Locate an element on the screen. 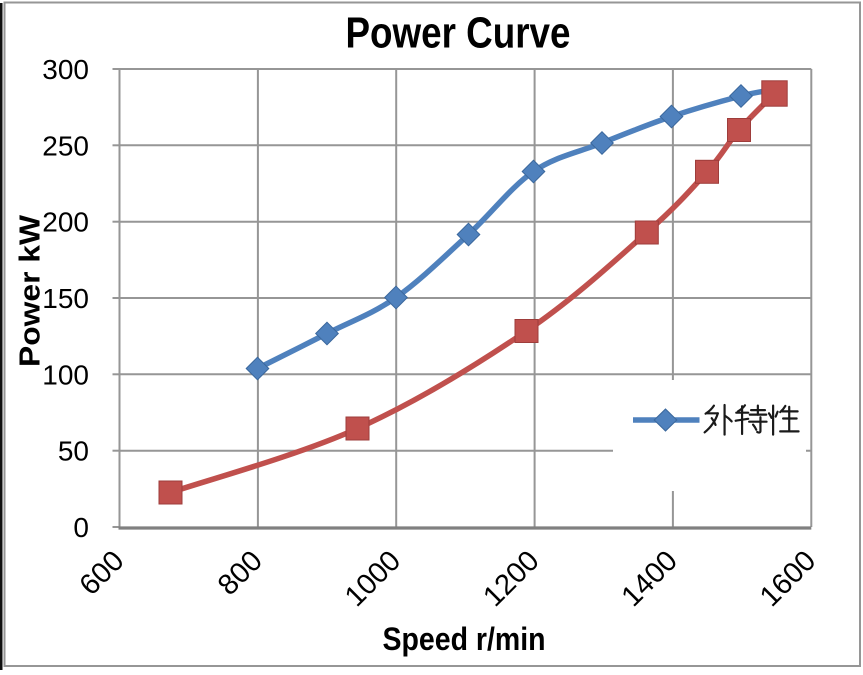 This screenshot has width=863, height=675. svg-text: 250 is located at coordinates (65, 145).